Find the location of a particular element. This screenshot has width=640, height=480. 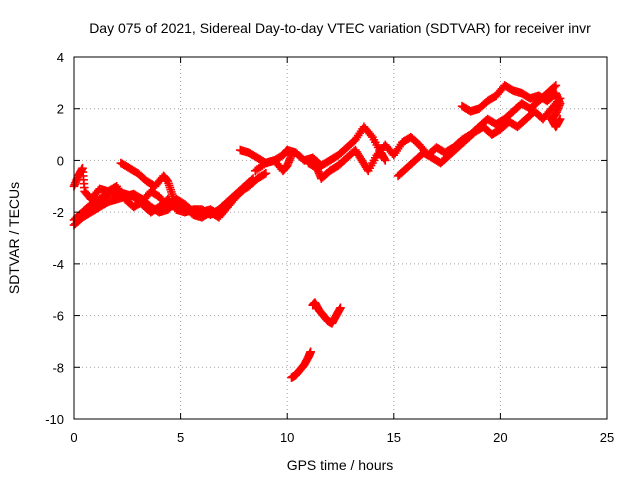

y-tick-label: -10 is located at coordinates (54, 419).